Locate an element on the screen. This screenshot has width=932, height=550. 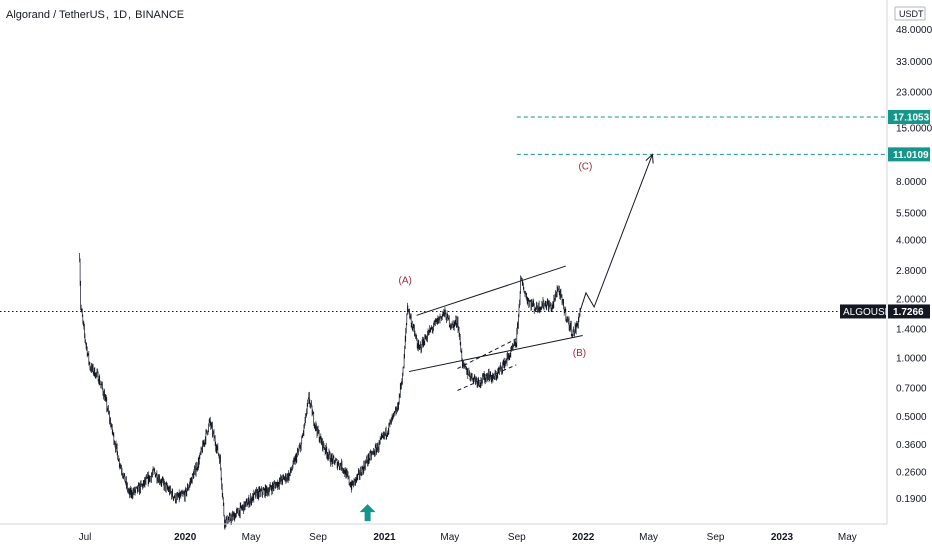
price-tick-label: 1.0000 is located at coordinates (911, 358).